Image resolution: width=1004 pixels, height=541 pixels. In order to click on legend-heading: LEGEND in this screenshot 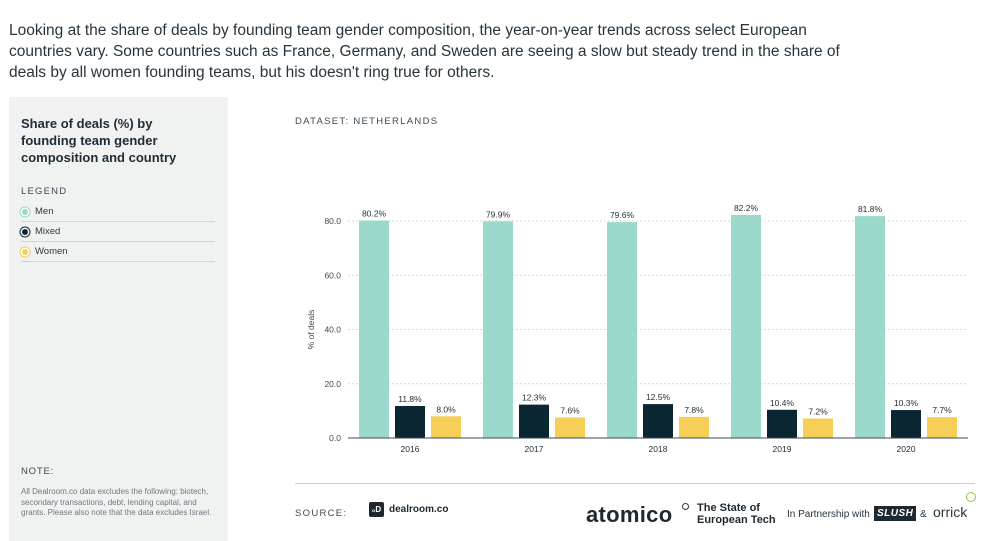, I will do `click(44, 191)`.